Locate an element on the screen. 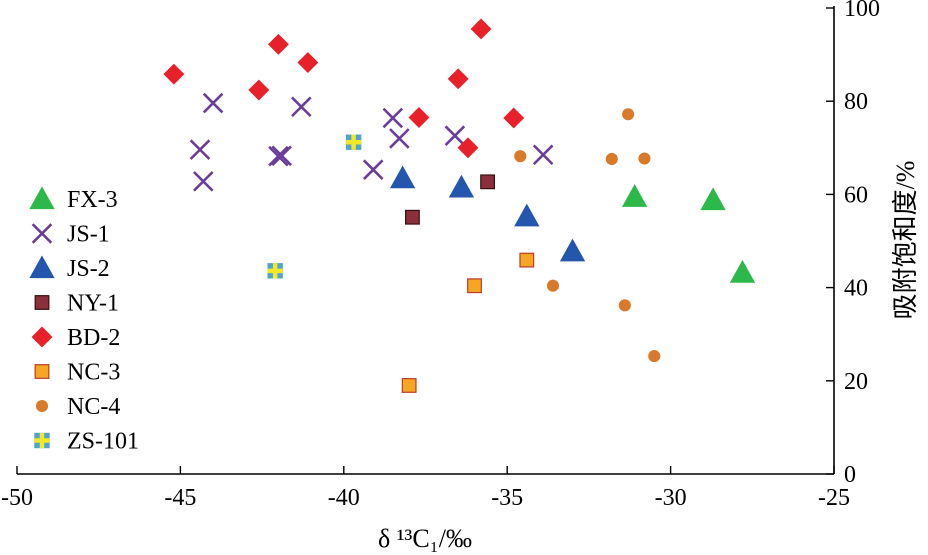 This screenshot has width=928, height=555. legend-marker-zs-101-cross is located at coordinates (42, 440).